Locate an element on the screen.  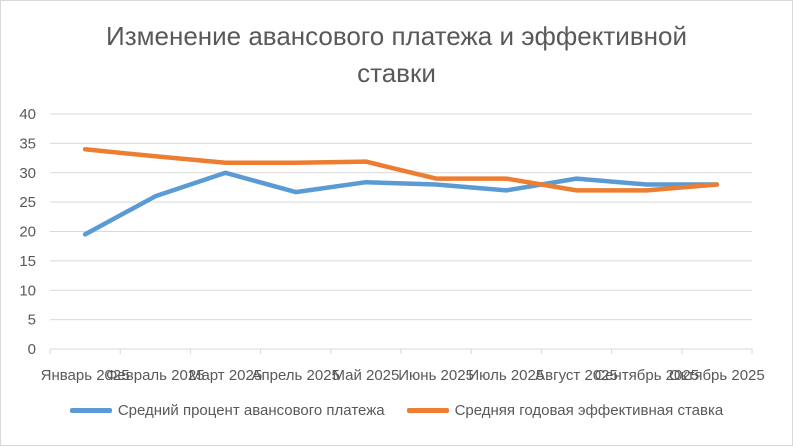
x-tick-label-6: Июль 2025 is located at coordinates (506, 375).